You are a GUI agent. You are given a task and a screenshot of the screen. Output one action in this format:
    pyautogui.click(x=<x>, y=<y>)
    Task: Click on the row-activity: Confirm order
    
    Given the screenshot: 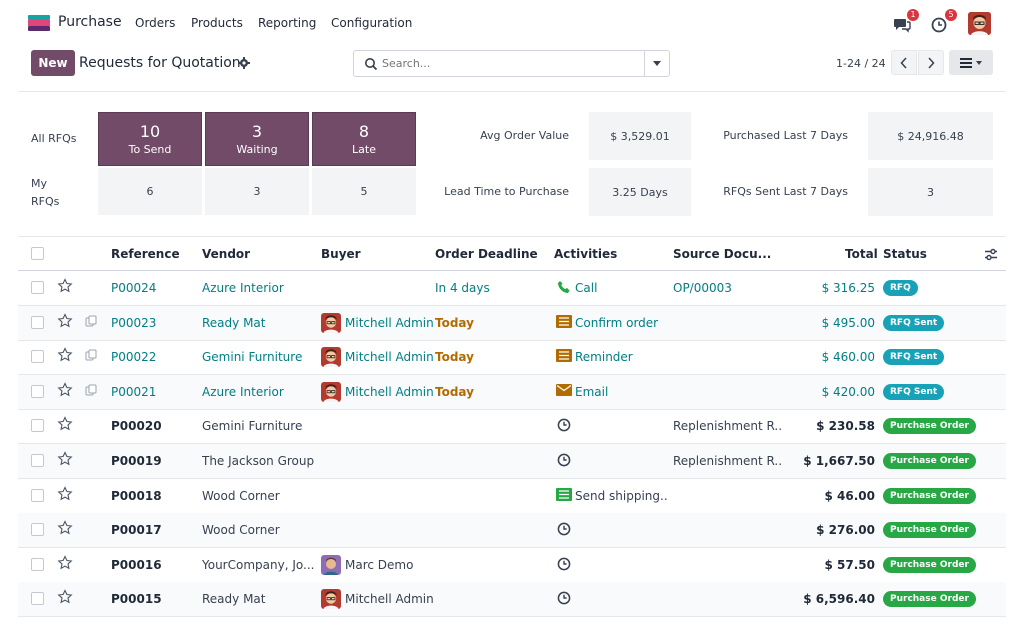 What is the action you would take?
    pyautogui.click(x=617, y=322)
    